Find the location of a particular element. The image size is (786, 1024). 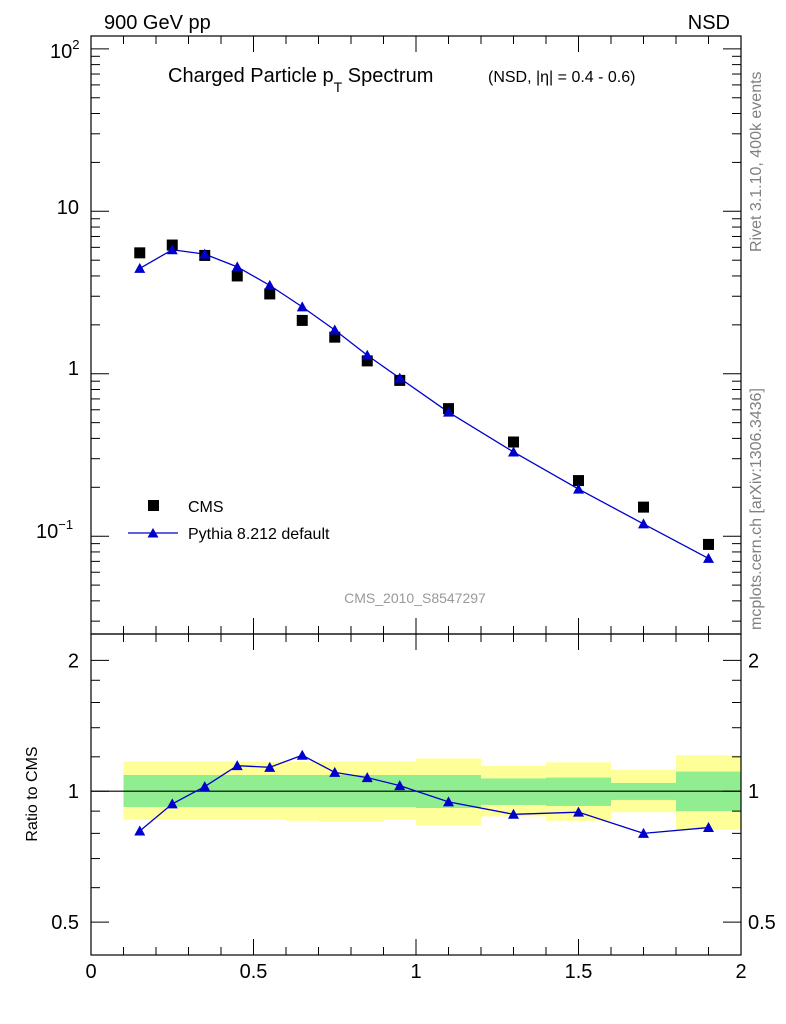

legend-cms-marker is located at coordinates (153, 505).